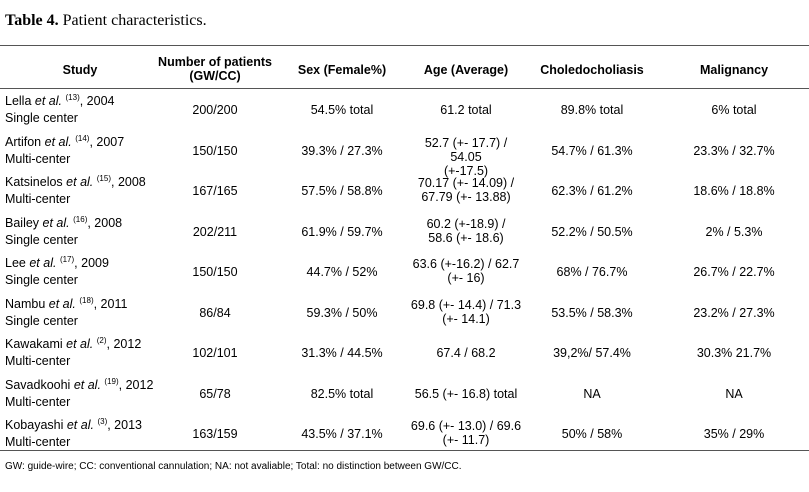  I want to click on study-cell: Lee et al. (17), 2009 Single center, so click(80, 271).